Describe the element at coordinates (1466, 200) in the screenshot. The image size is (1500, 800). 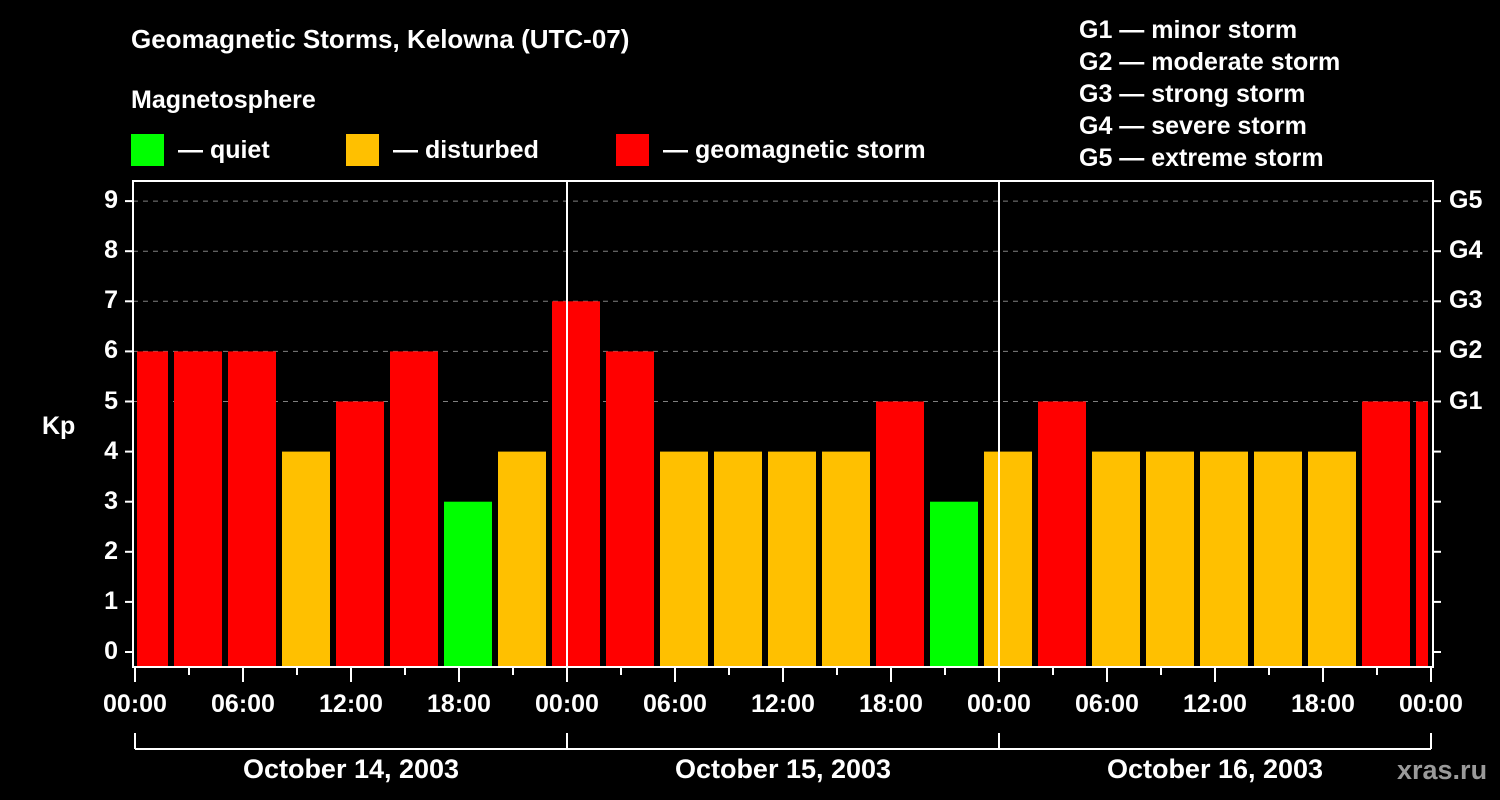
I see `g-scale-label: G5` at that location.